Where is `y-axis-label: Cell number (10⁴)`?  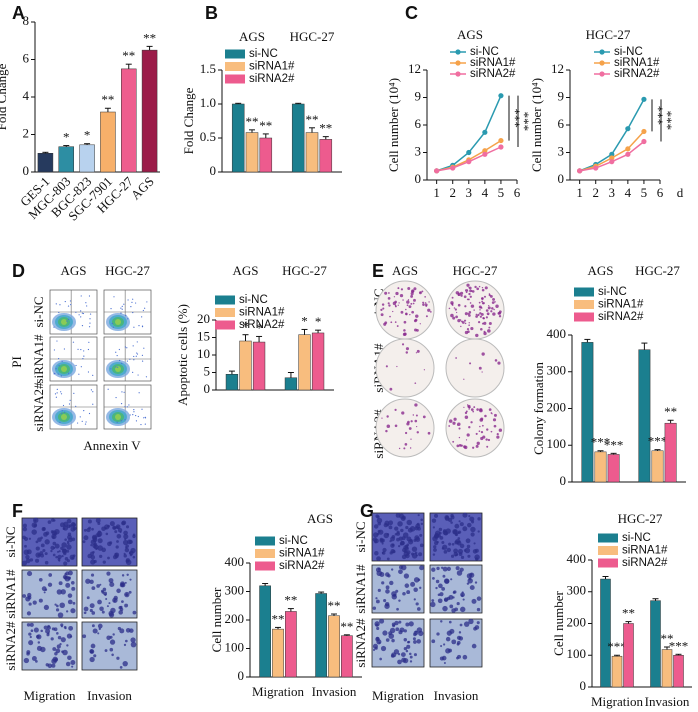 y-axis-label: Cell number (10⁴) is located at coordinates (536, 125).